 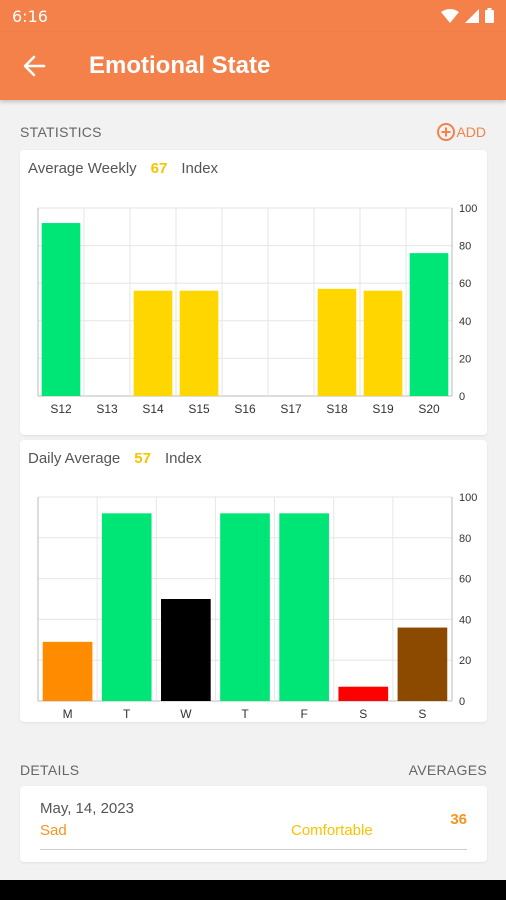 What do you see at coordinates (153, 409) in the screenshot?
I see `x-tick-label: S14` at bounding box center [153, 409].